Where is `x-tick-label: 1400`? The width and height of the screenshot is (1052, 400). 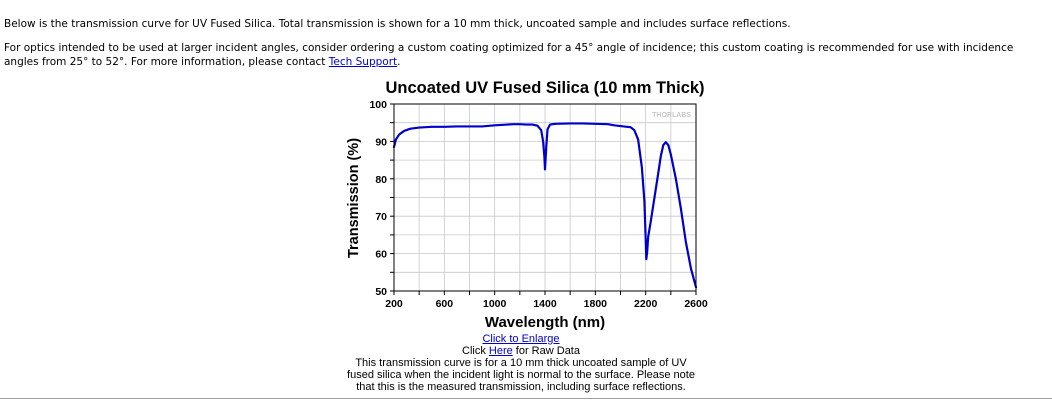 x-tick-label: 1400 is located at coordinates (545, 304).